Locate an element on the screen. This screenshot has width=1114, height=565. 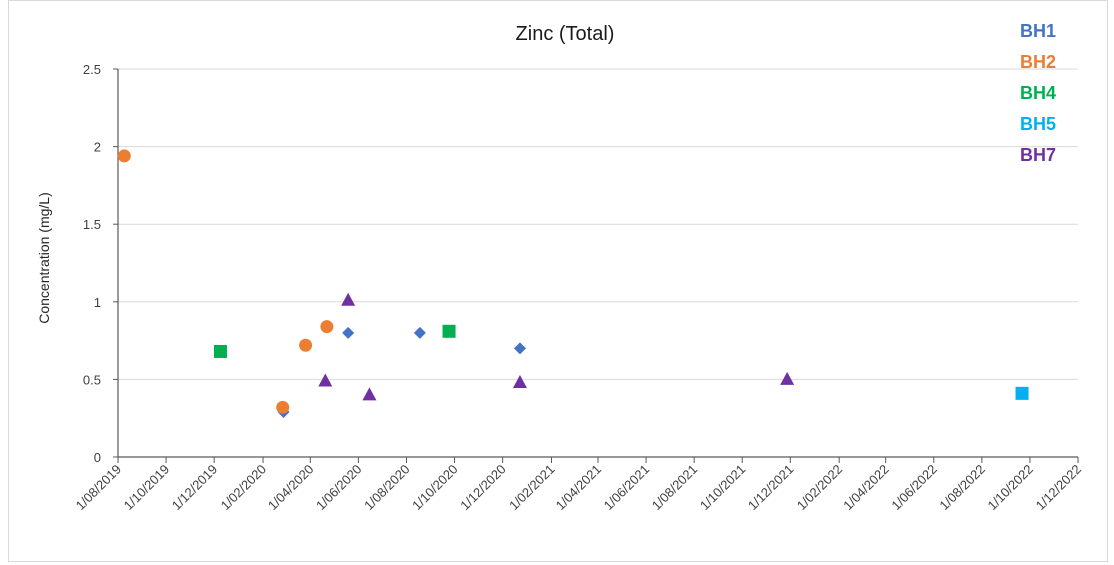
data-point-bh5 is located at coordinates (1022, 393).